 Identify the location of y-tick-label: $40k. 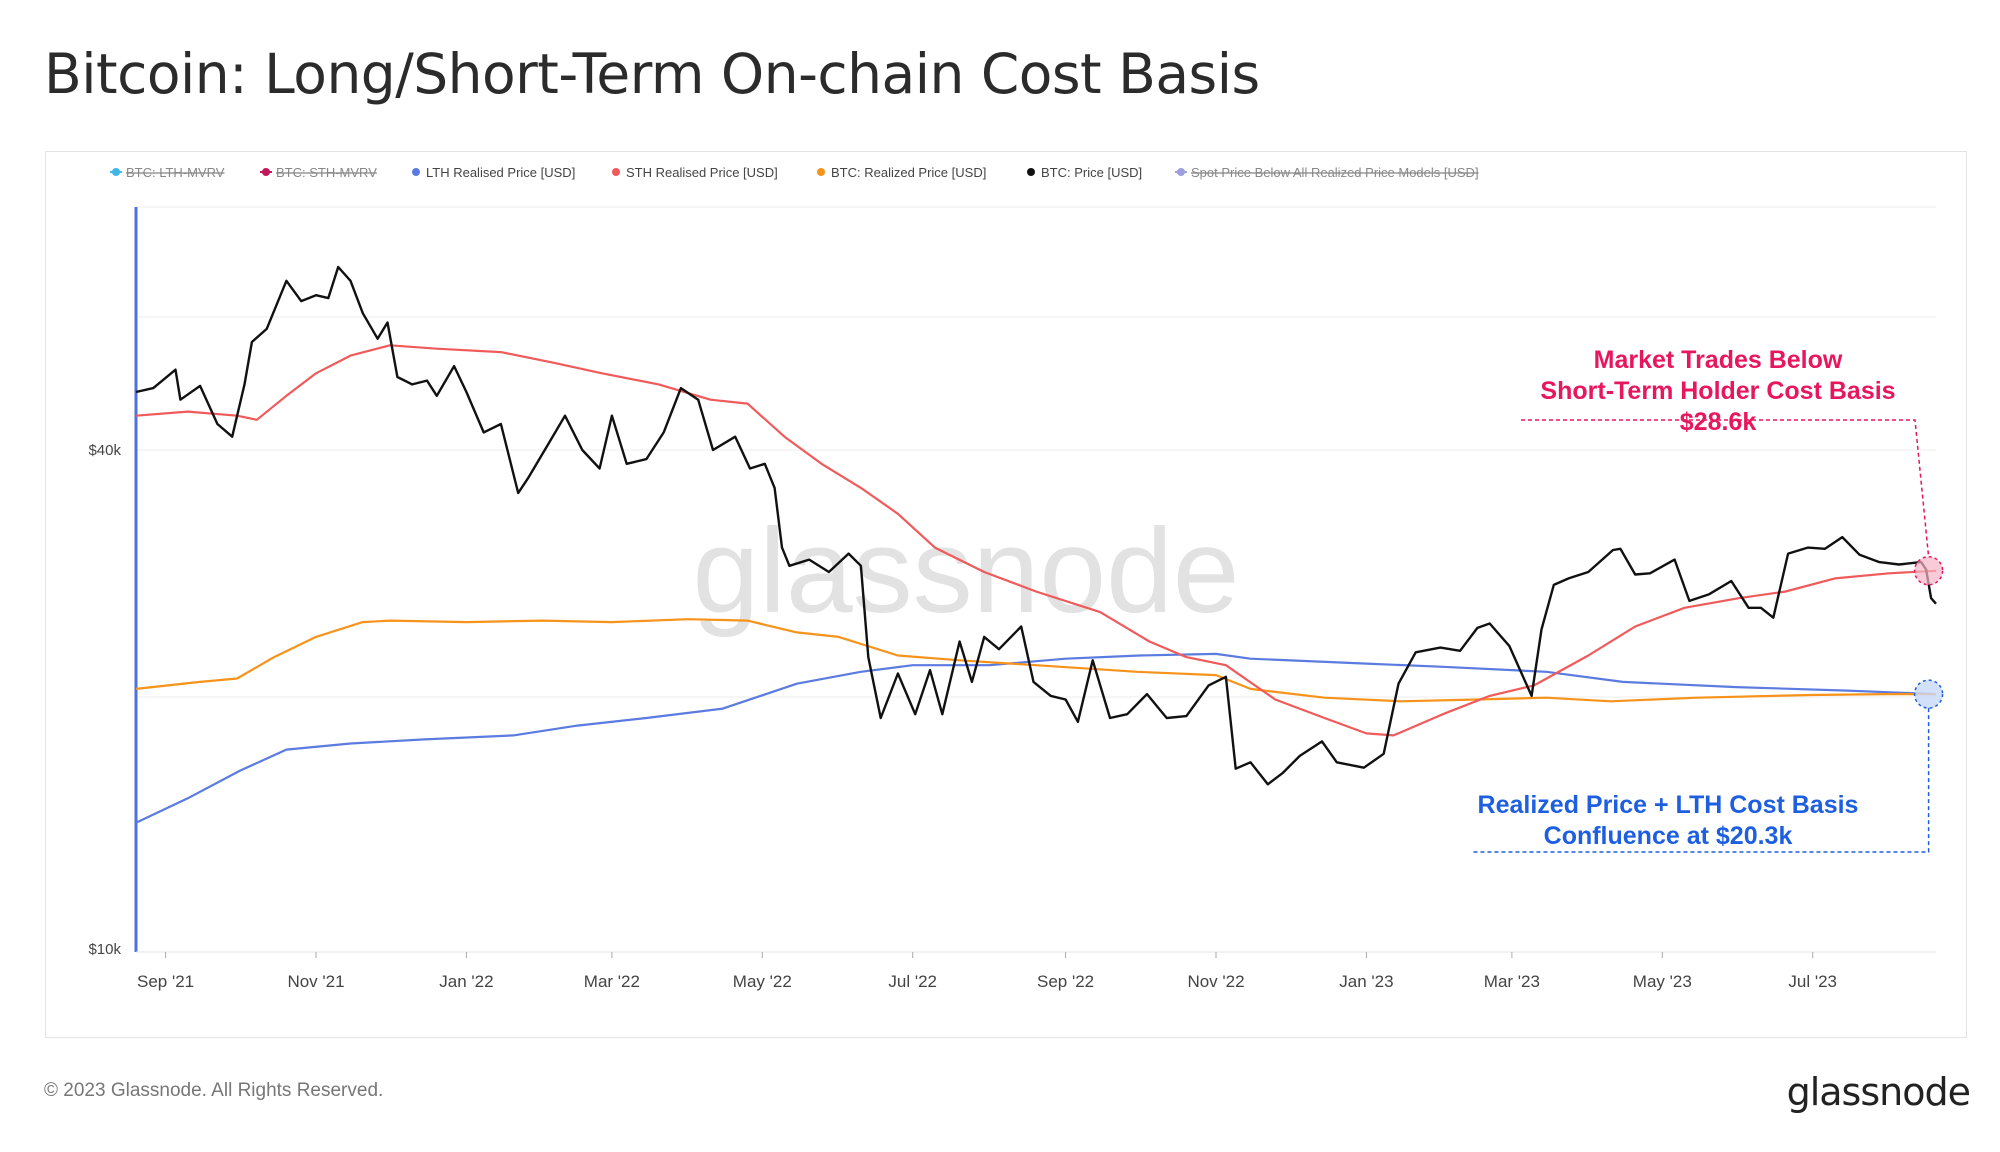
(104, 450).